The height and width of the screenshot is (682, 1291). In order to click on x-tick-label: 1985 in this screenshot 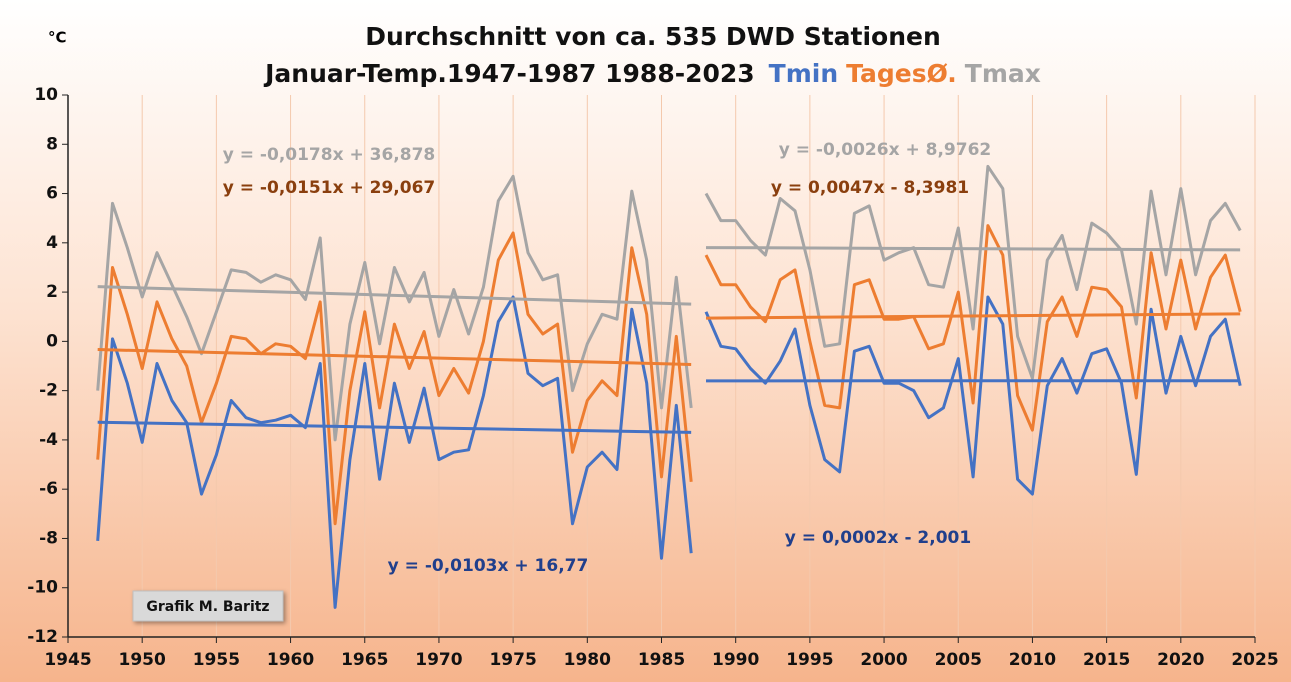, I will do `click(661, 660)`.